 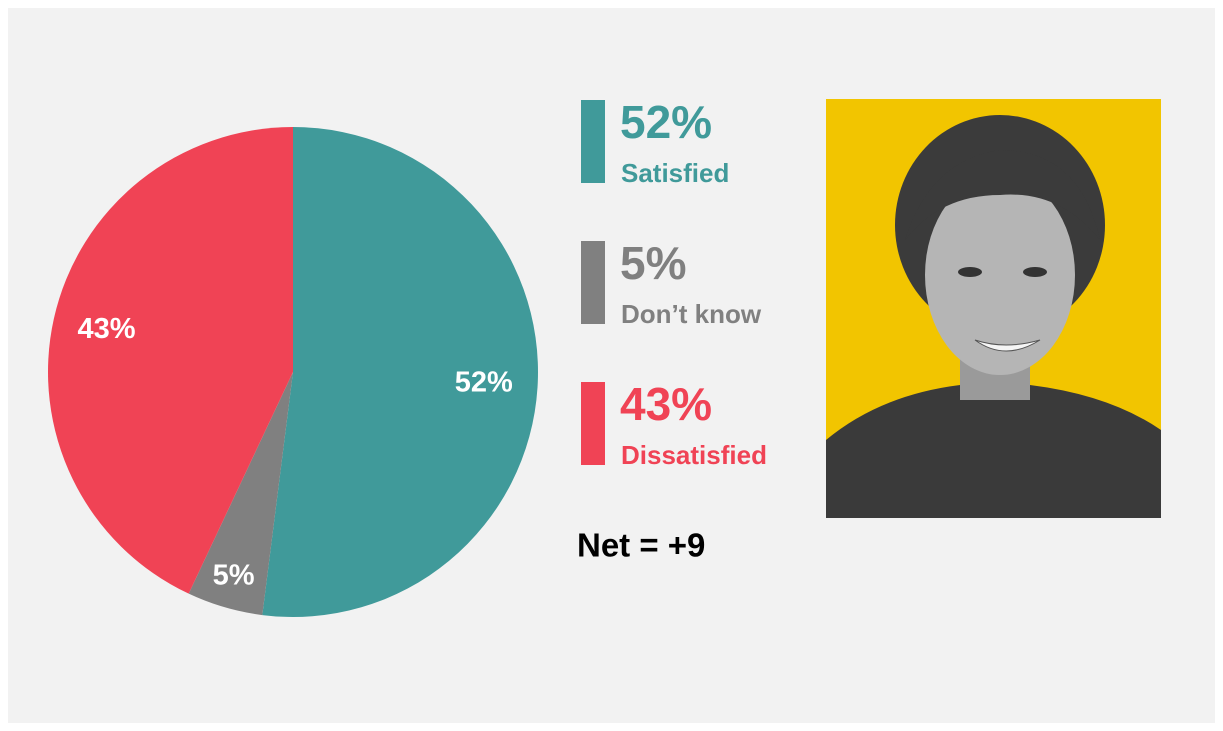 What do you see at coordinates (641, 545) in the screenshot?
I see `net-annotation: Net = +9` at bounding box center [641, 545].